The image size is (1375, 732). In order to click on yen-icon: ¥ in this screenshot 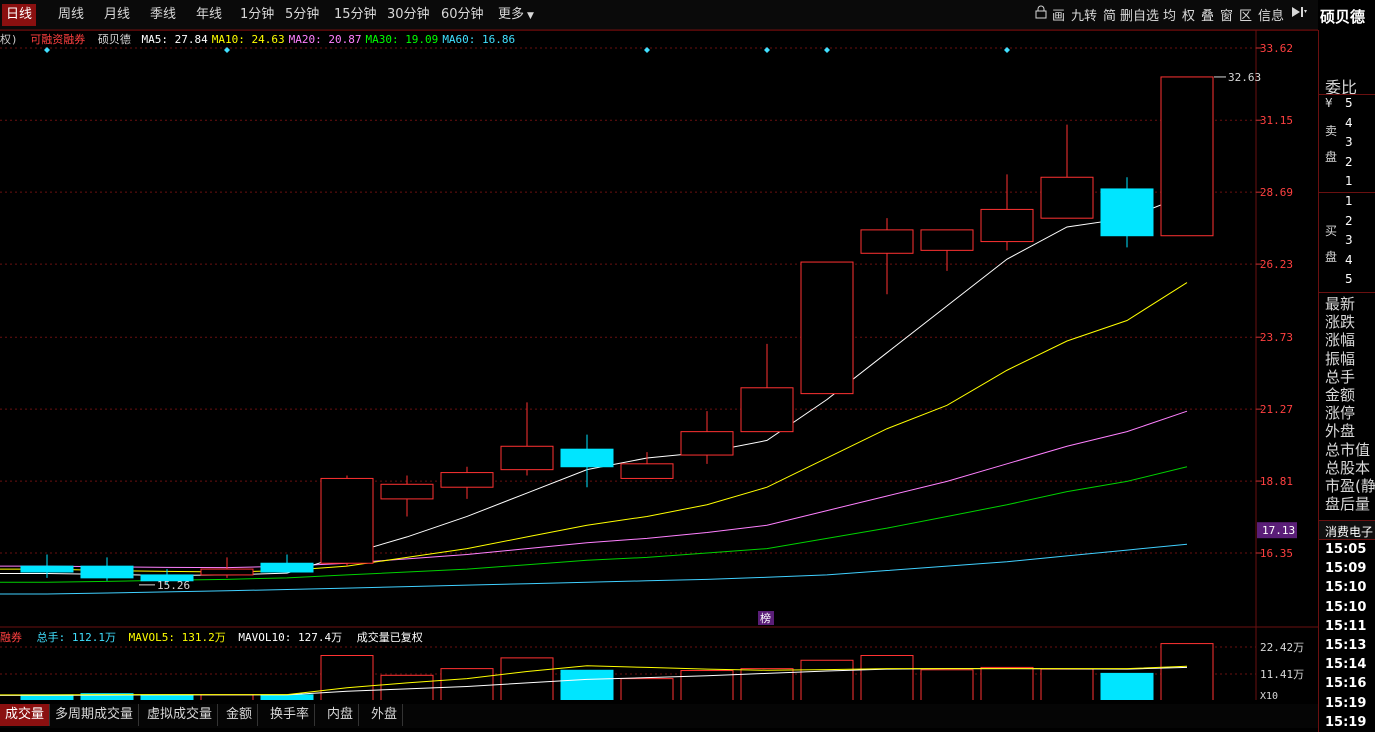, I will do `click(1329, 103)`.